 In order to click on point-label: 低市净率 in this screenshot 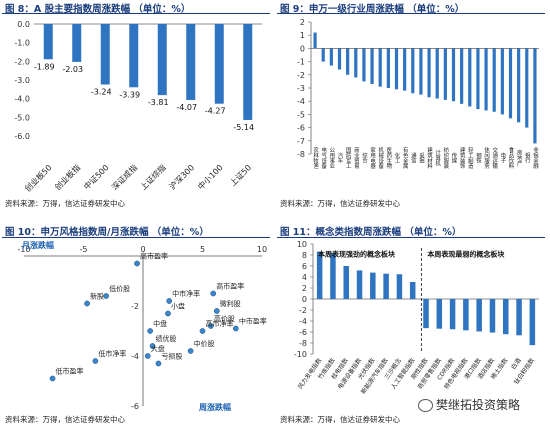, I will do `click(112, 353)`.